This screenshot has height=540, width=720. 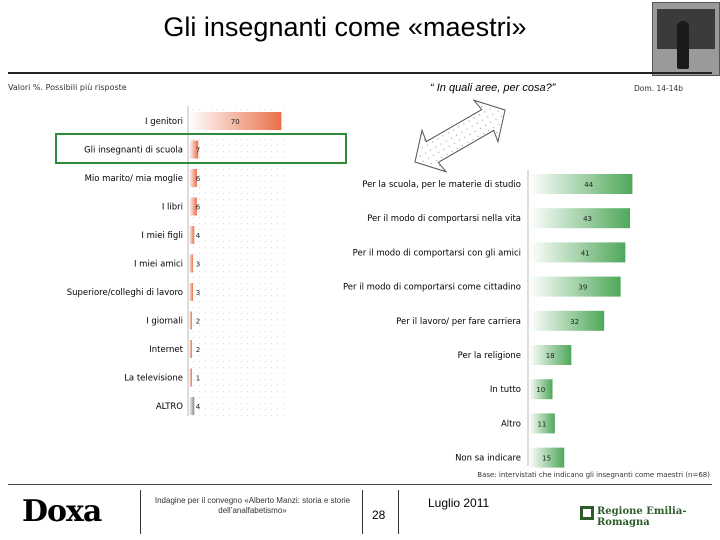 I want to click on left-bar-la-televisione, so click(x=190, y=377).